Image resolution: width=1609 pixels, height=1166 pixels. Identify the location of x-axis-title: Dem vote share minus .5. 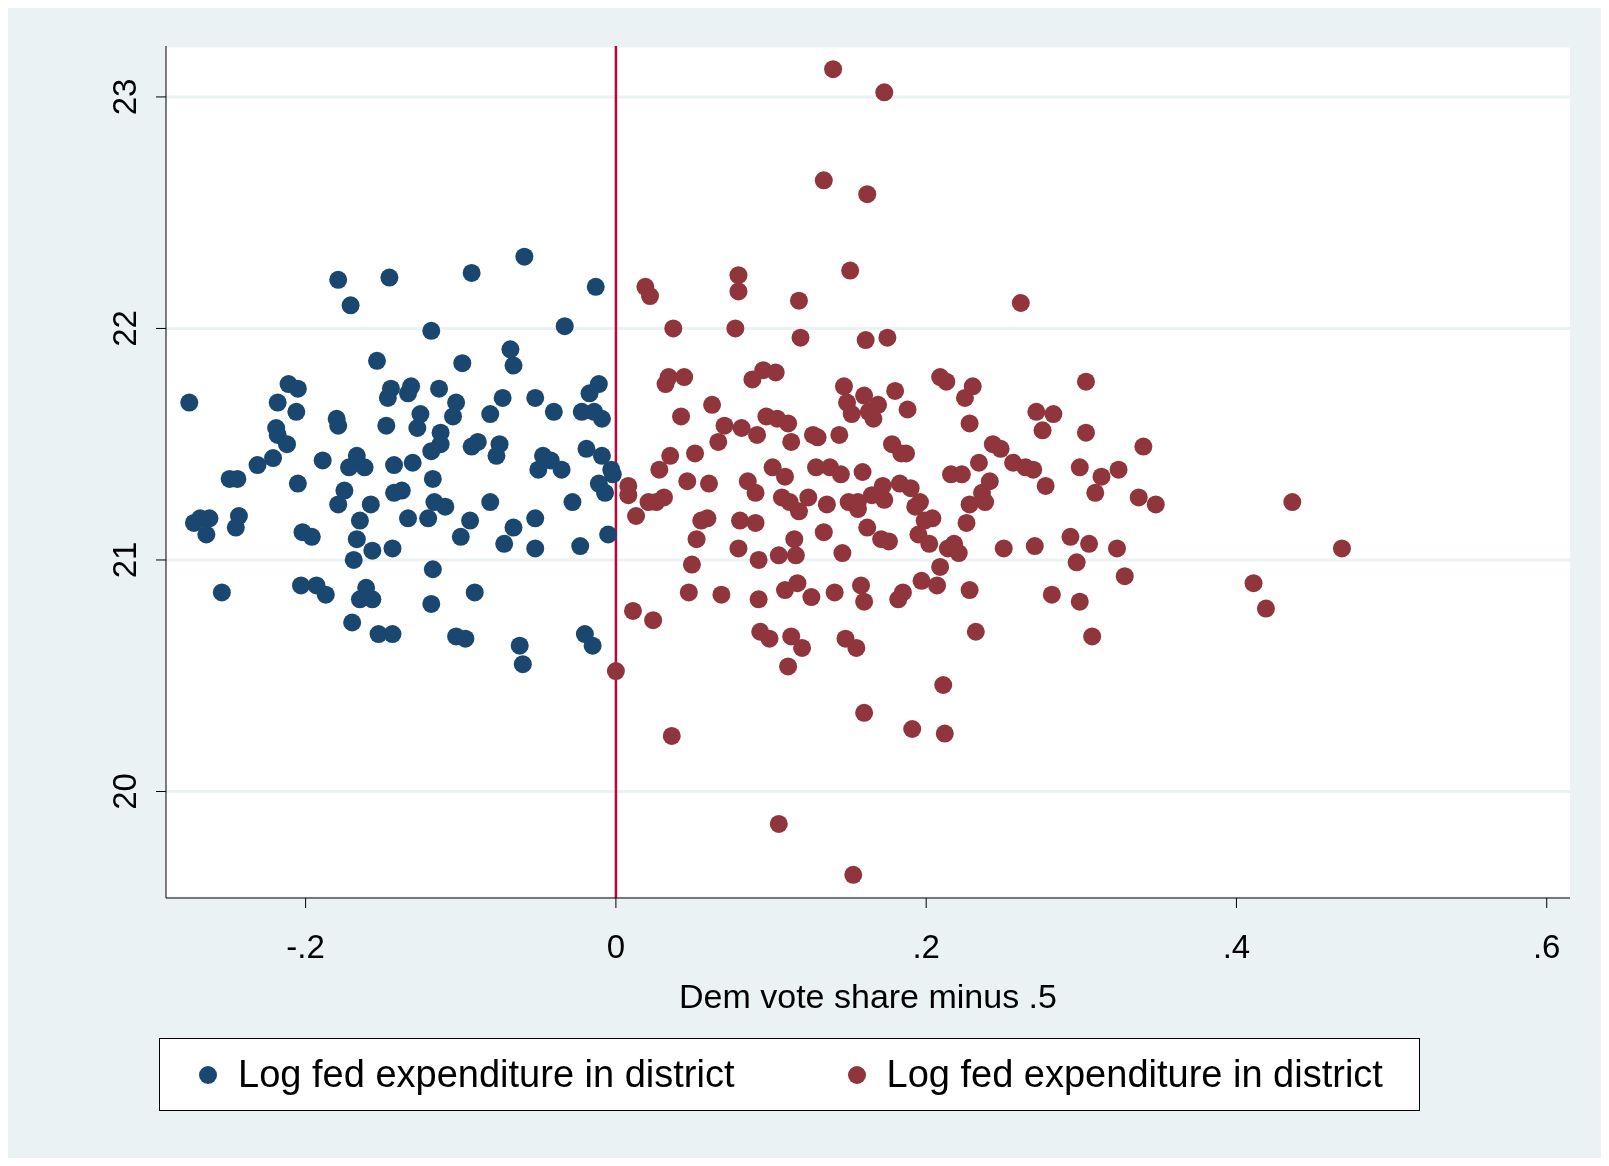
(868, 996).